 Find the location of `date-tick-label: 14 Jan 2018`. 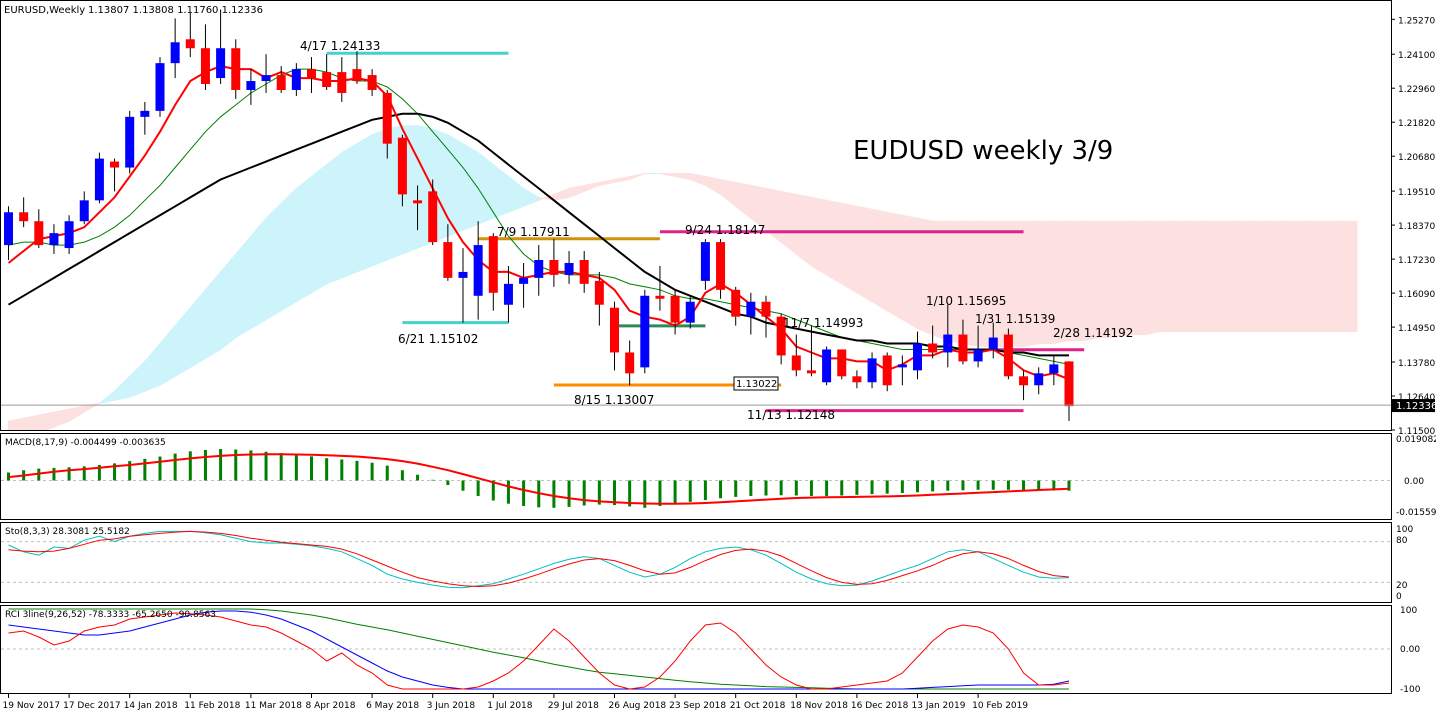

date-tick-label: 14 Jan 2018 is located at coordinates (151, 706).